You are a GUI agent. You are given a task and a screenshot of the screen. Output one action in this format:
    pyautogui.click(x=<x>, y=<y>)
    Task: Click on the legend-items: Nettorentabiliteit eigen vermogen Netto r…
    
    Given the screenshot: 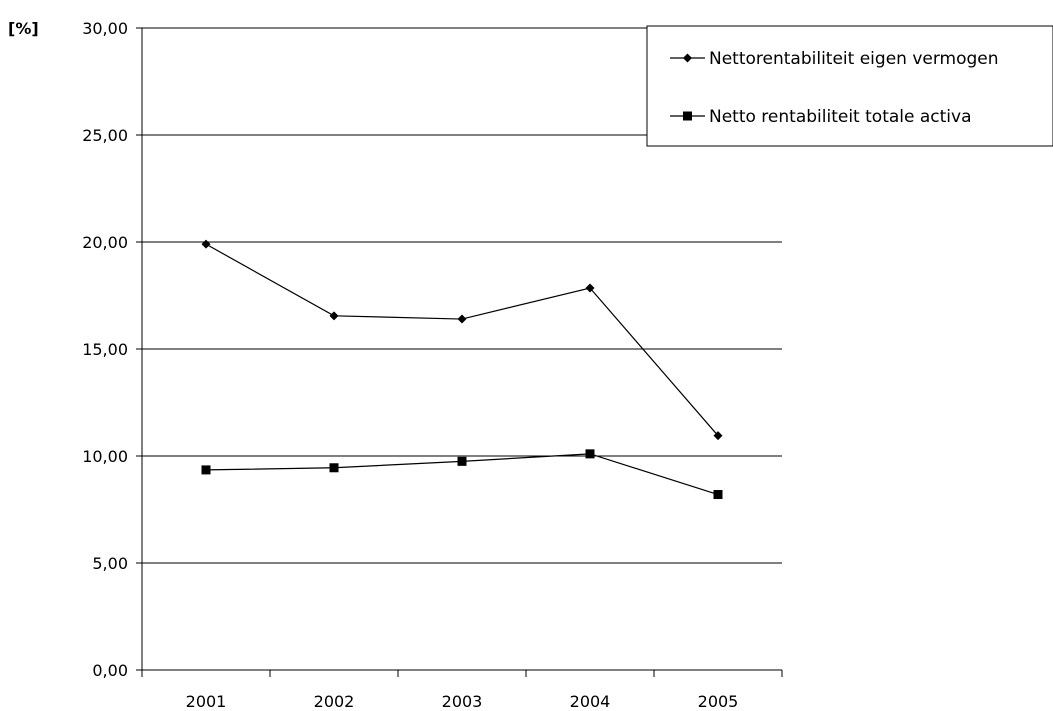 What is the action you would take?
    pyautogui.click(x=834, y=88)
    